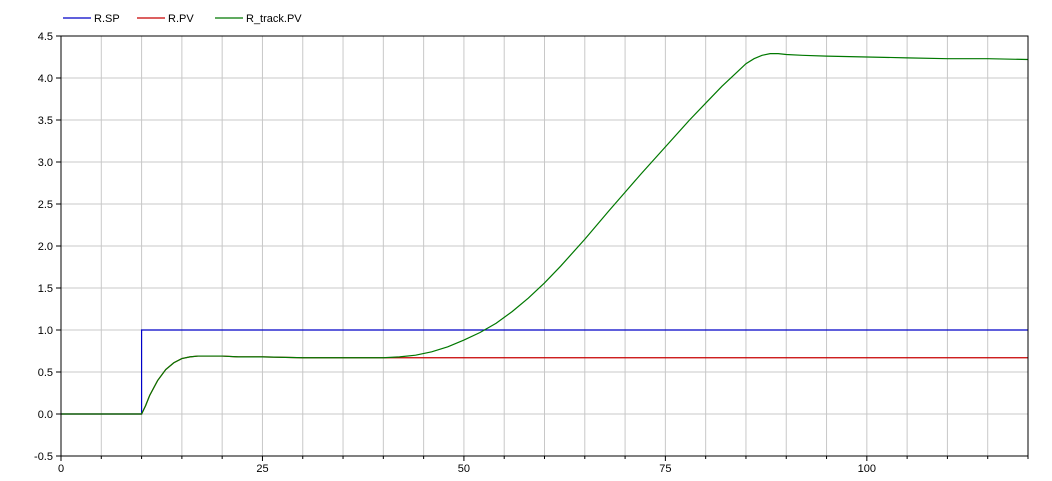 This screenshot has width=1052, height=481. Describe the element at coordinates (45, 331) in the screenshot. I see `y-tick-label: 1.0` at that location.